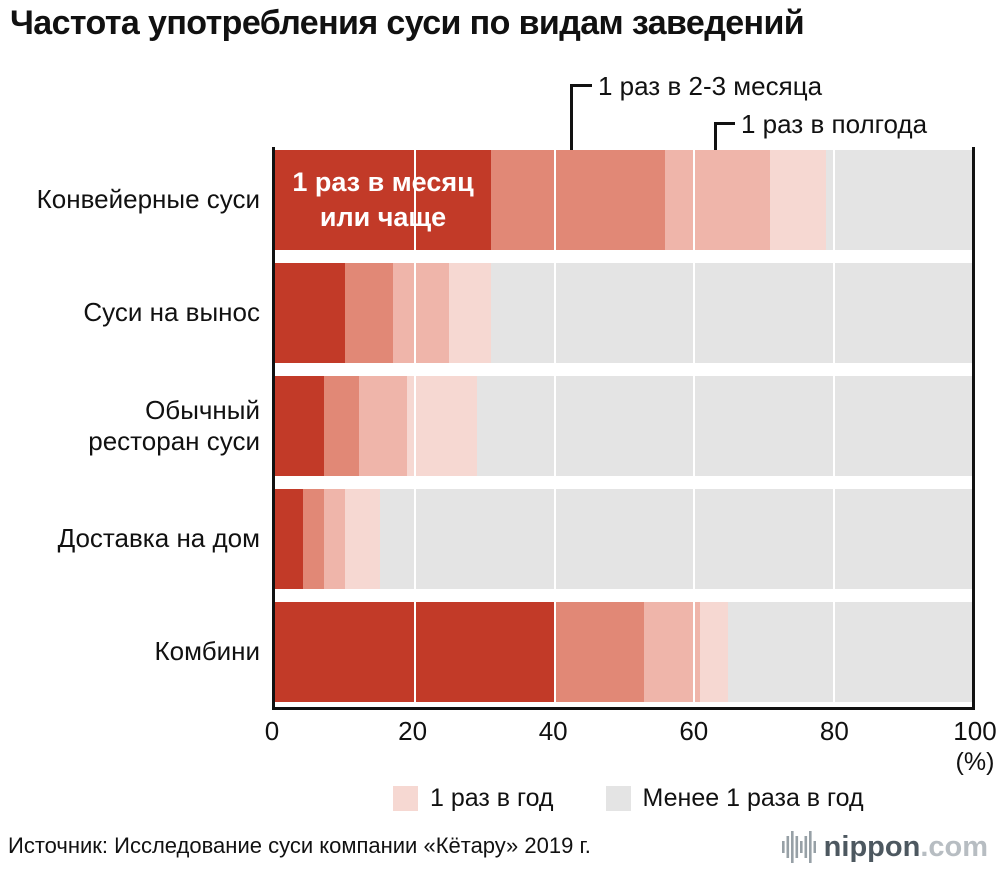 This screenshot has width=1000, height=870. I want to click on legend-swatch-once-a-year, so click(405, 798).